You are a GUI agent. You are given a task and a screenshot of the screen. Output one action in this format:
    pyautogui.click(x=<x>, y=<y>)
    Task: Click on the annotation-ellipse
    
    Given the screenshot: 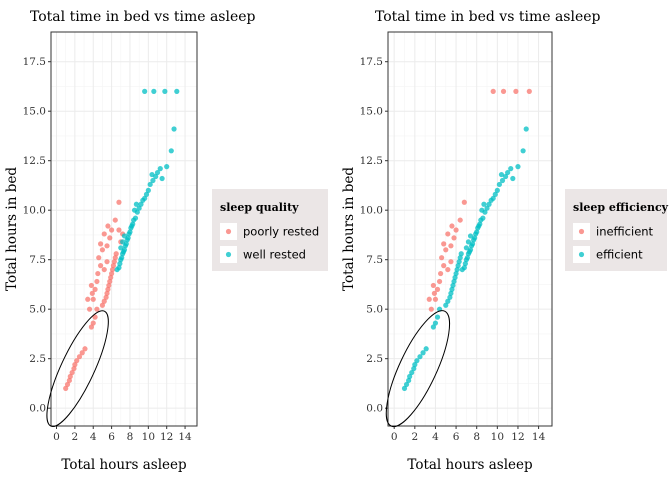 What is the action you would take?
    pyautogui.click(x=418, y=369)
    